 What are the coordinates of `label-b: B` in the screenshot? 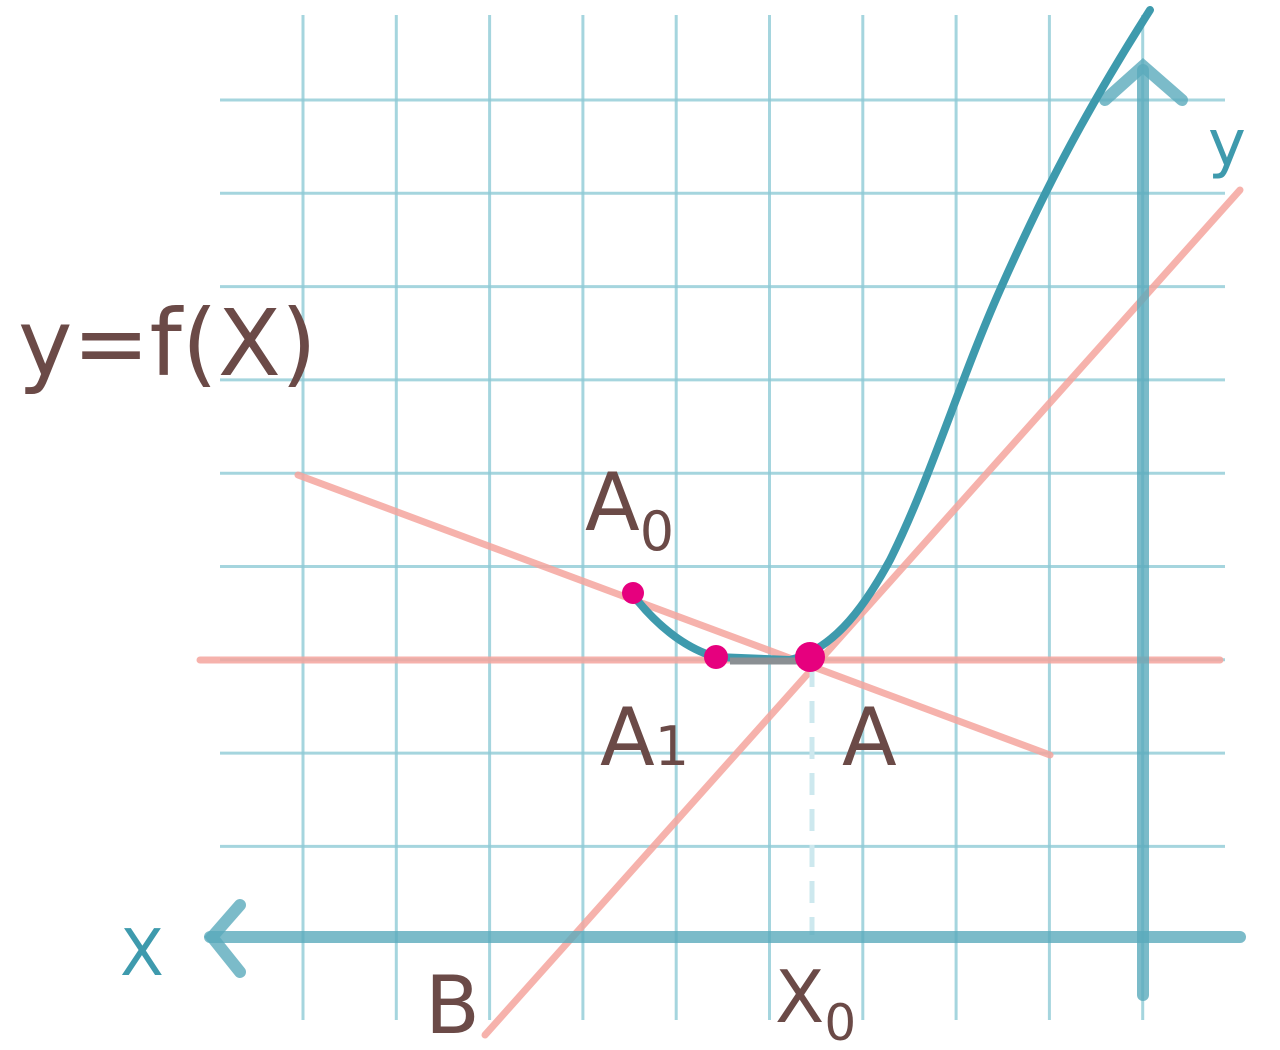 It's located at (452, 1004).